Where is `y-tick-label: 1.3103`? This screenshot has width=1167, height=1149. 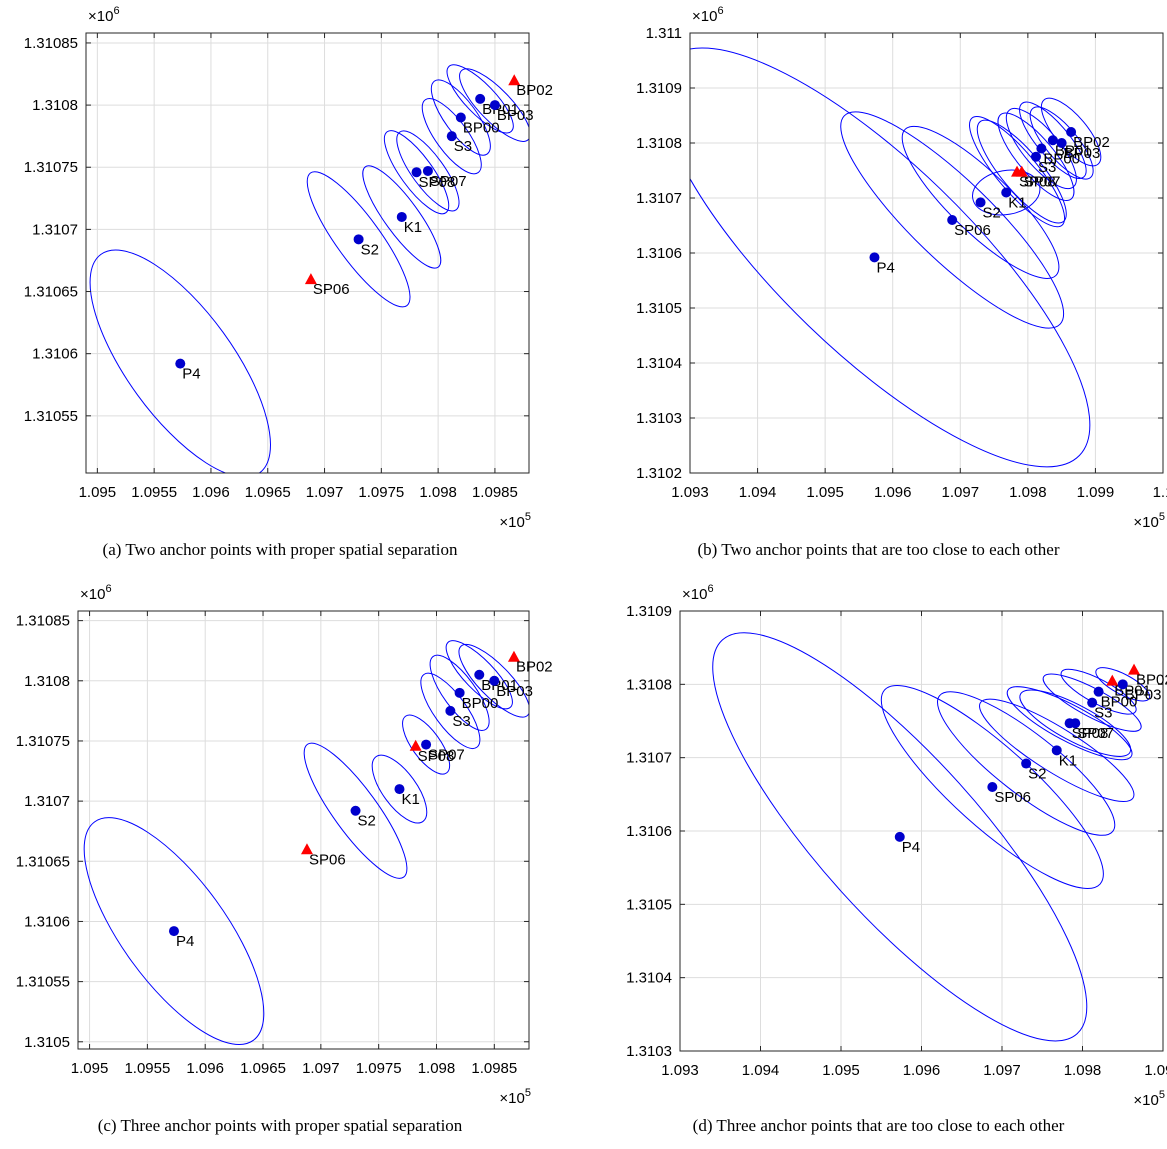 y-tick-label: 1.3103 is located at coordinates (649, 1051).